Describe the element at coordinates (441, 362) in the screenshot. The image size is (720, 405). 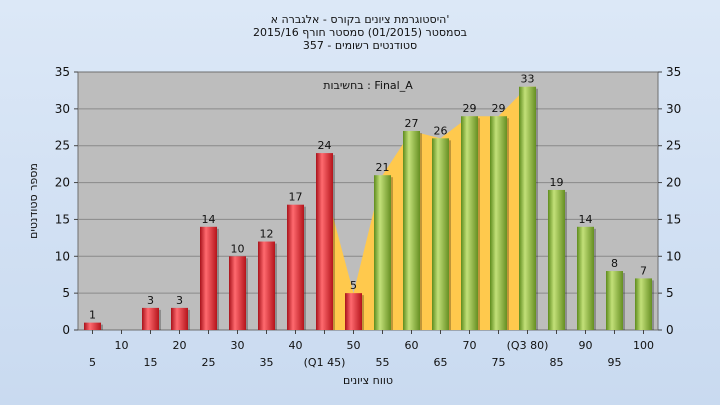
I see `x-tick-label: 65` at that location.